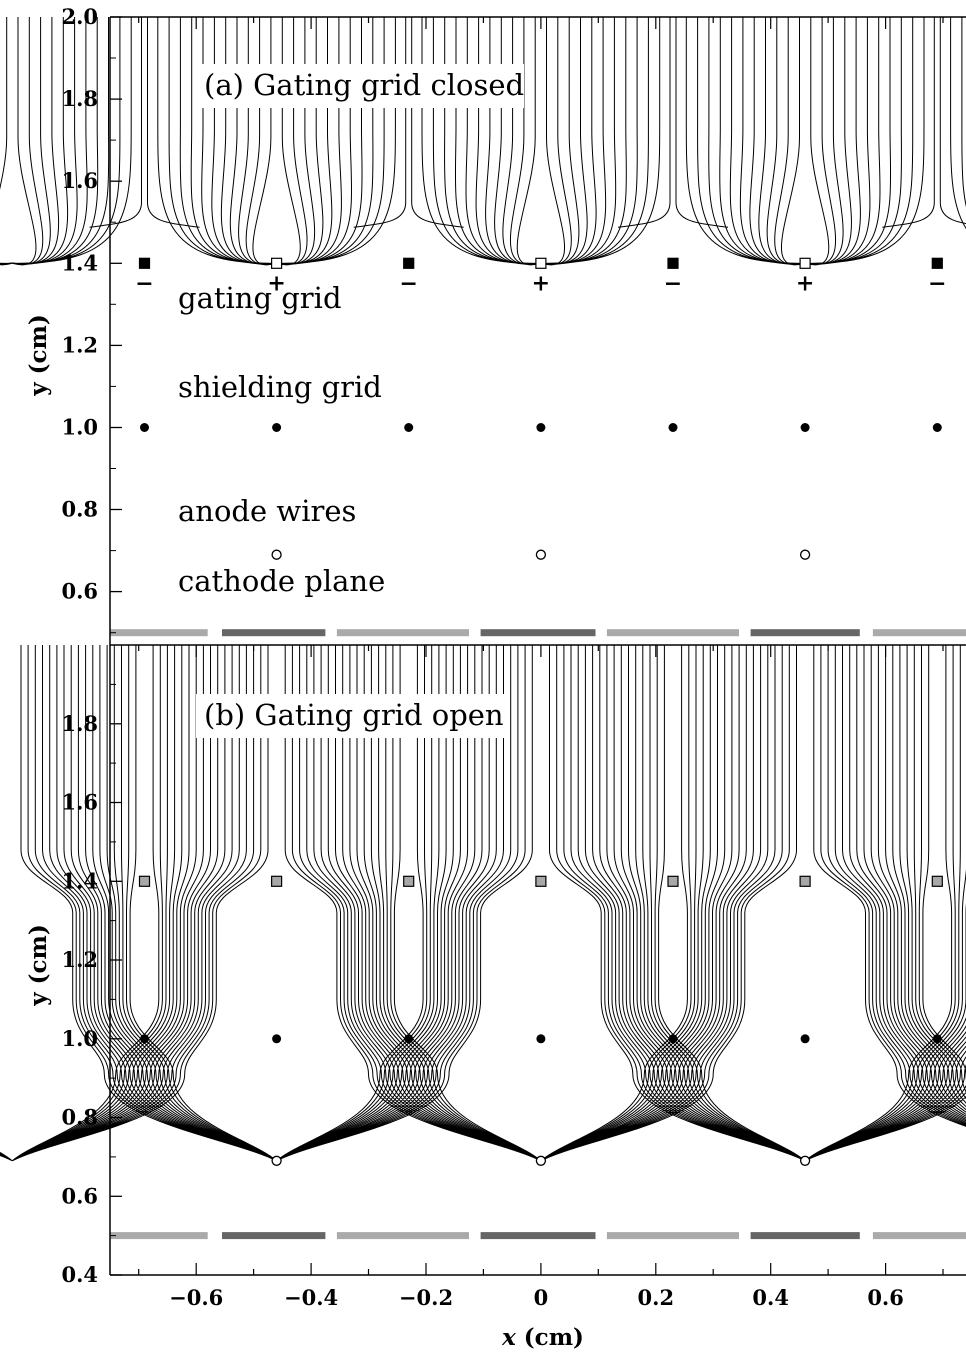  Describe the element at coordinates (354, 715) in the screenshot. I see `panel-b-title: (b) Gating grid open` at that location.